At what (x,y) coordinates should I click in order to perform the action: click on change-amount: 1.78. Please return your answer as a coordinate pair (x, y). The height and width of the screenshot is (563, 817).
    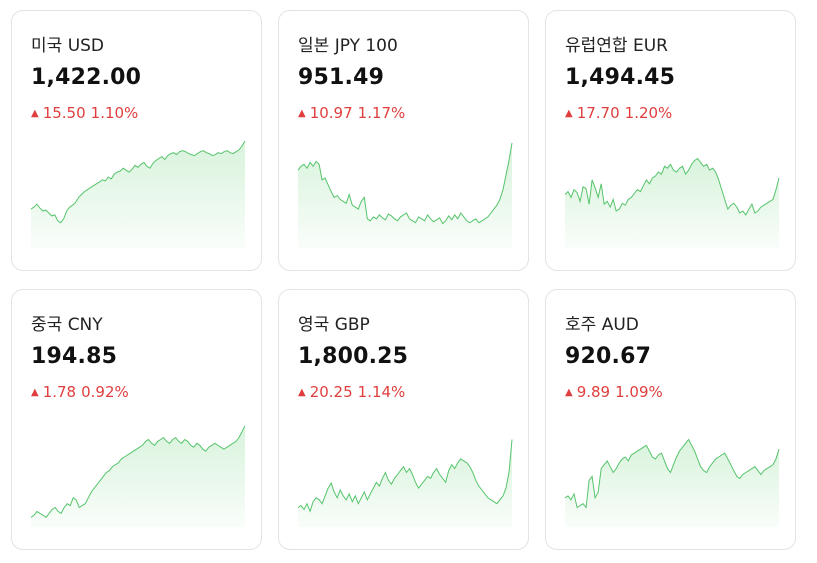
    Looking at the image, I should click on (59, 392).